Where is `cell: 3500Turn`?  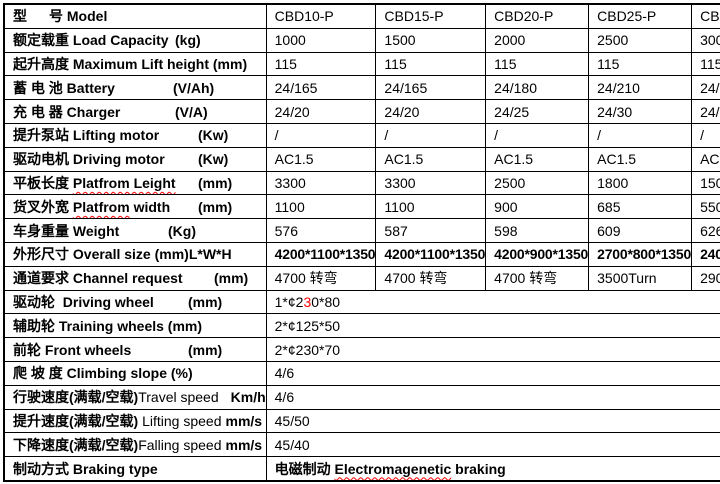
cell: 3500Turn is located at coordinates (640, 278).